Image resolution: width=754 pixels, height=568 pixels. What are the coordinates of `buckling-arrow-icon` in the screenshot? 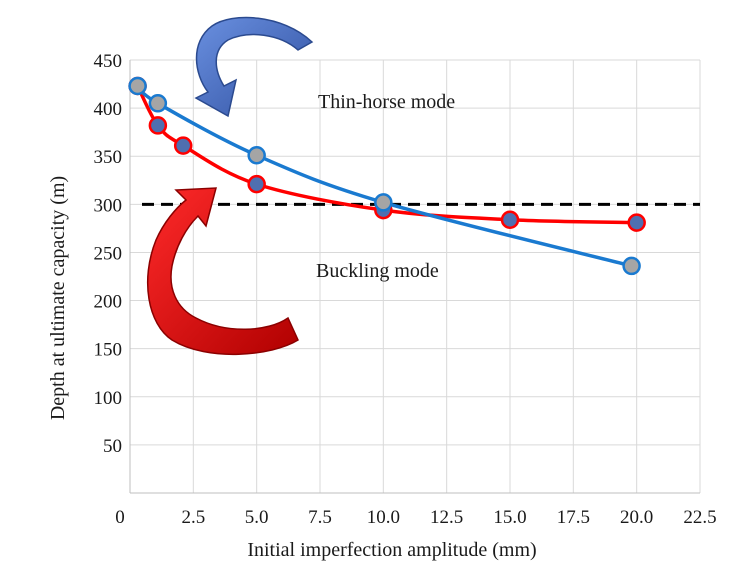 It's located at (222, 271).